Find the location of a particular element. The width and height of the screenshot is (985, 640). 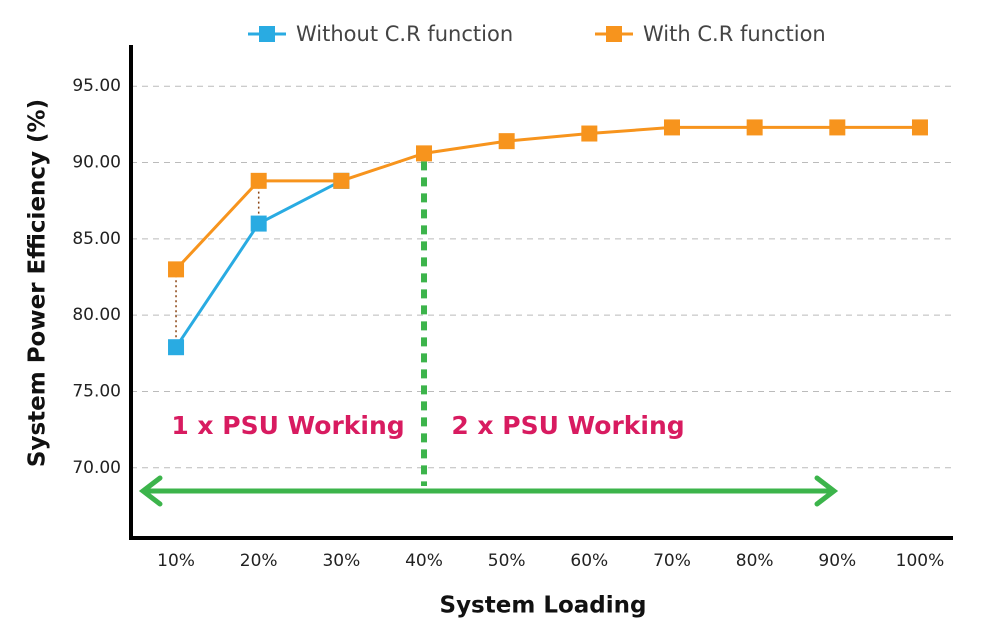

series-line is located at coordinates (258, 264).